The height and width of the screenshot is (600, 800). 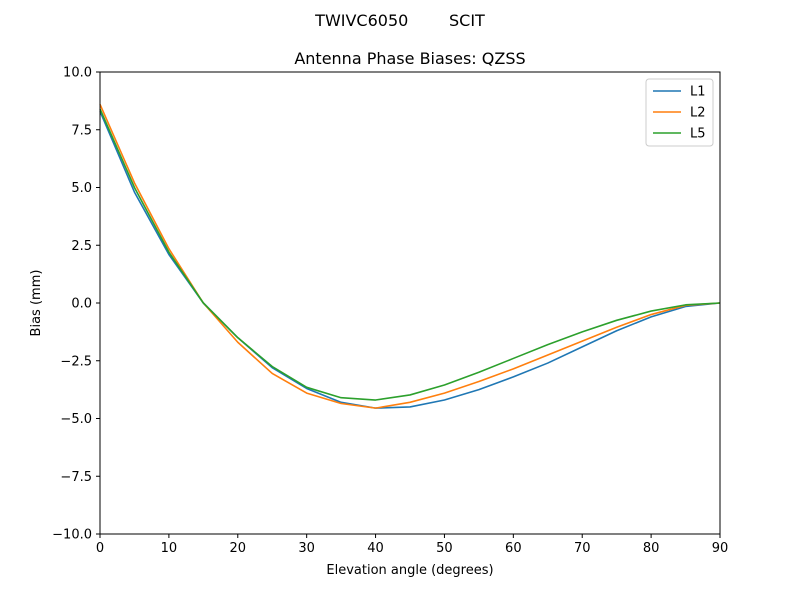 I want to click on x-tick-label: 60, so click(x=513, y=548).